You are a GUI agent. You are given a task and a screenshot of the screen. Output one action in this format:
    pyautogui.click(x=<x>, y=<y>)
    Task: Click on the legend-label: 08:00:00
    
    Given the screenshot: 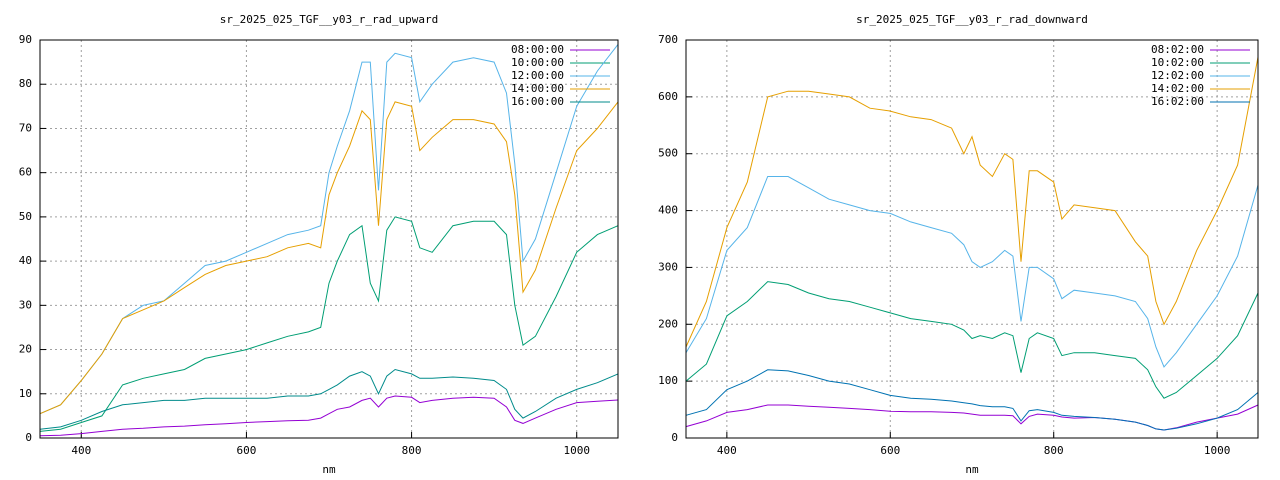 What is the action you would take?
    pyautogui.click(x=537, y=49)
    